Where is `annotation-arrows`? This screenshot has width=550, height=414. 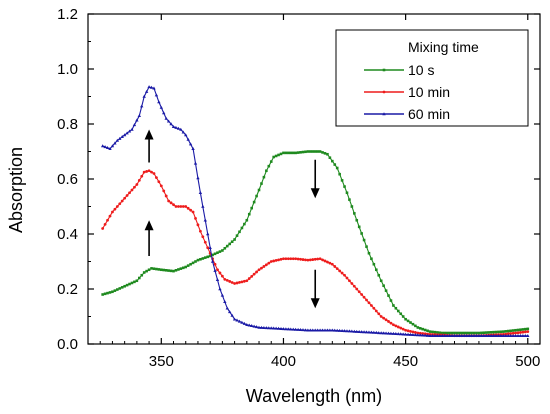 annotation-arrows is located at coordinates (232, 219).